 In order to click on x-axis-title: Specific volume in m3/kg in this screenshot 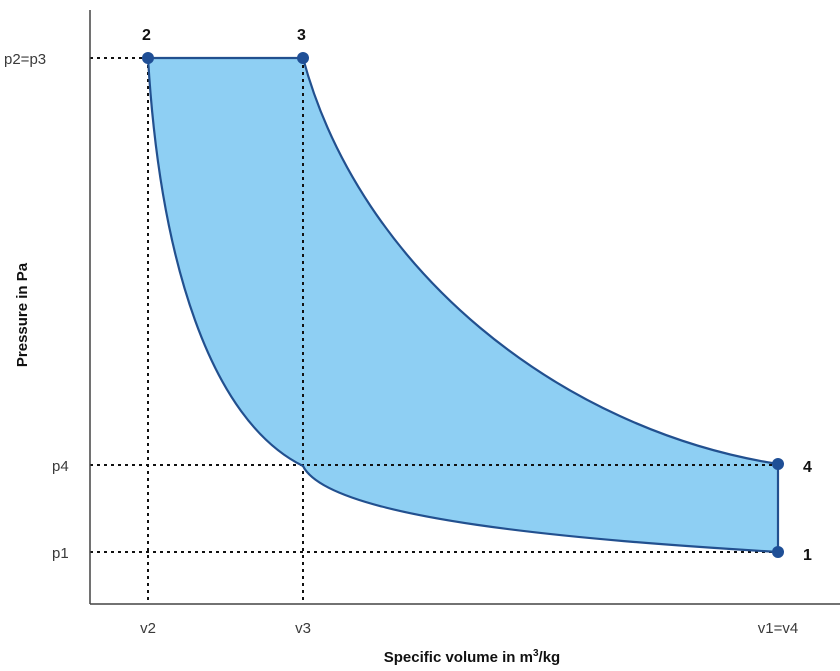, I will do `click(472, 657)`.